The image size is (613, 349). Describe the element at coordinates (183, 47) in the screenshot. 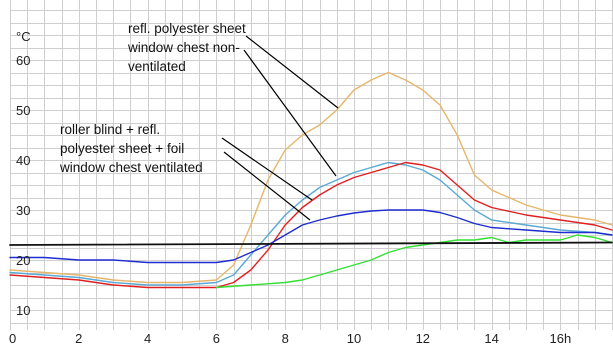

I see `annotation-1-line-2: window chest non-` at that location.